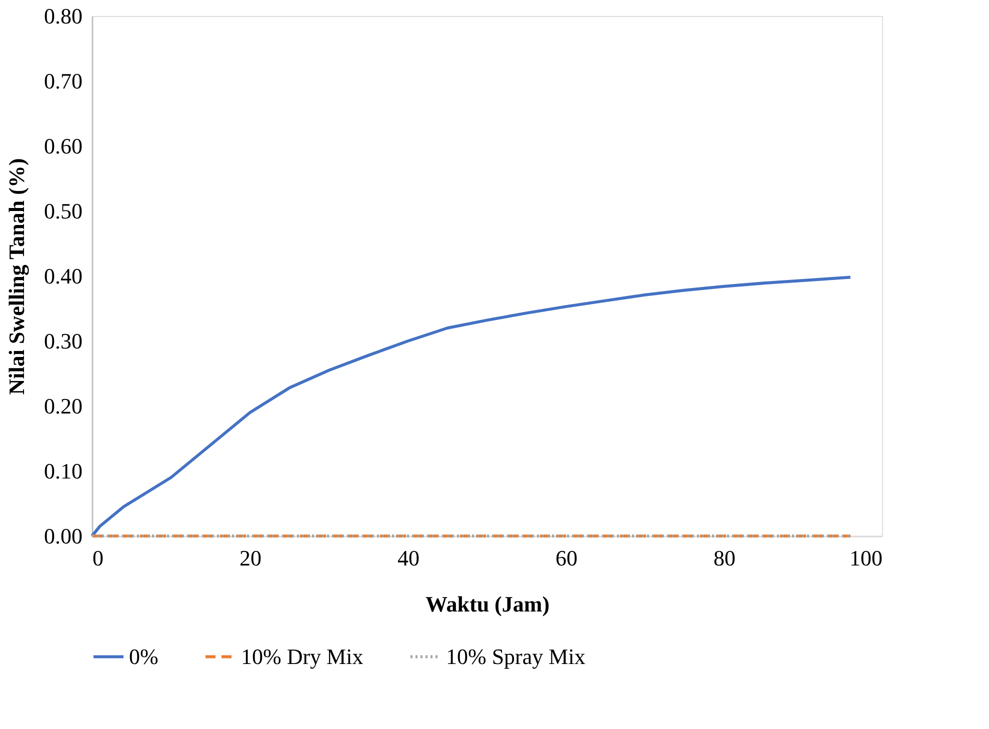 The image size is (989, 729). What do you see at coordinates (567, 558) in the screenshot?
I see `x-tick-label: 60` at bounding box center [567, 558].